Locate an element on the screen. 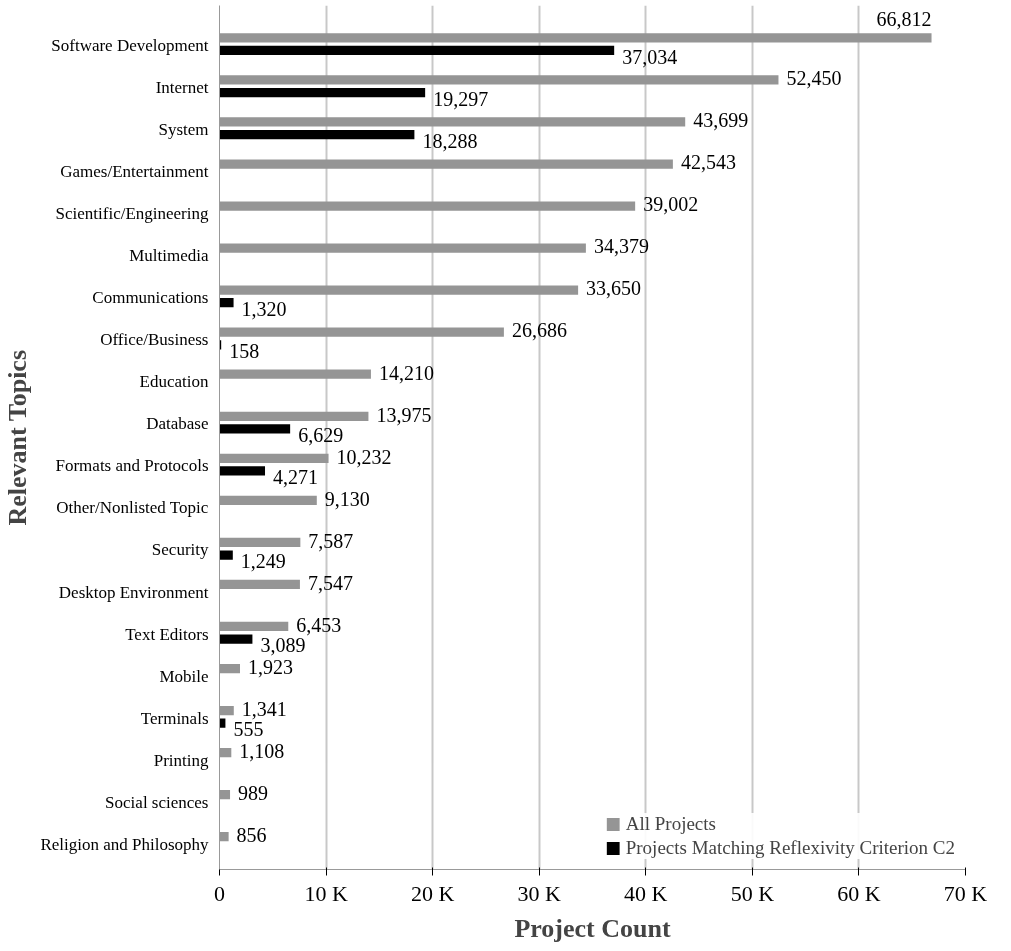 The image size is (1011, 951). y-tick-label: Communications is located at coordinates (150, 298).